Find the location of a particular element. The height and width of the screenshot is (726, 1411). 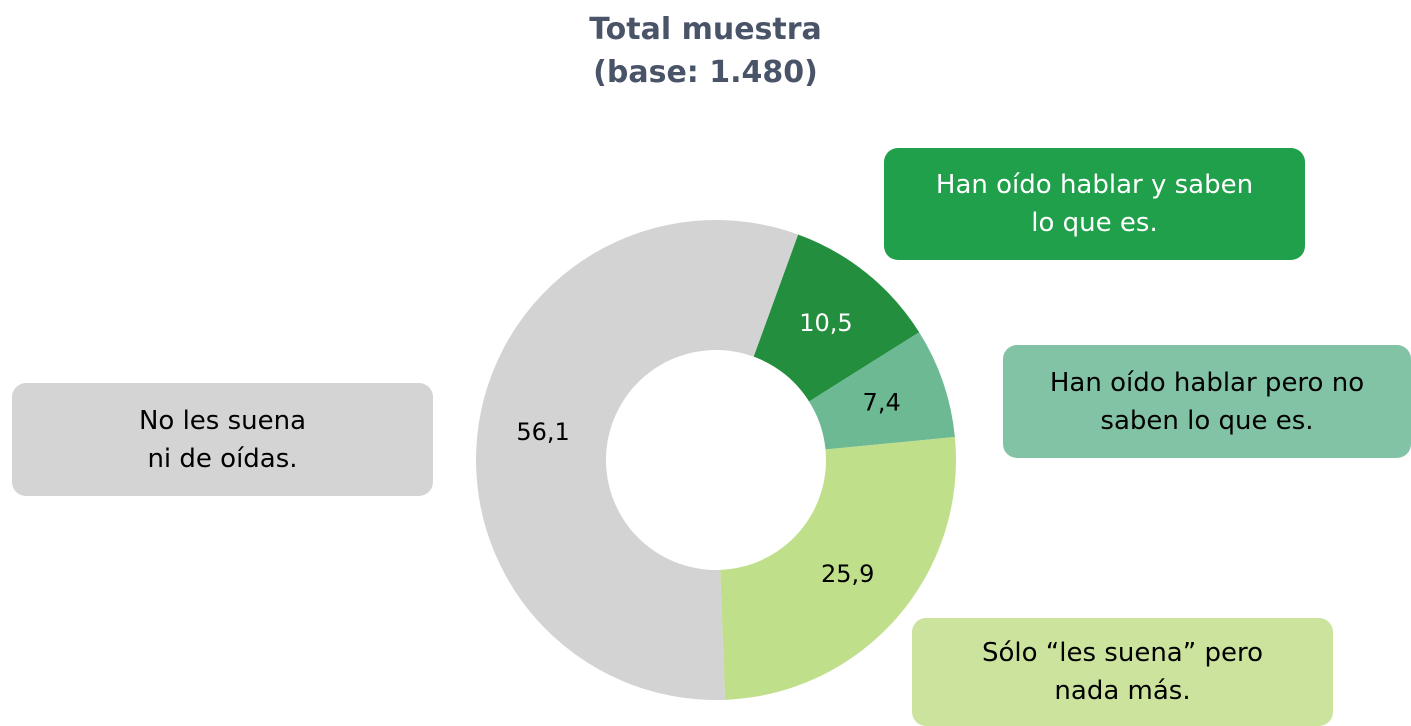

chart-subtitle: (base: 1.480) is located at coordinates (705, 72).